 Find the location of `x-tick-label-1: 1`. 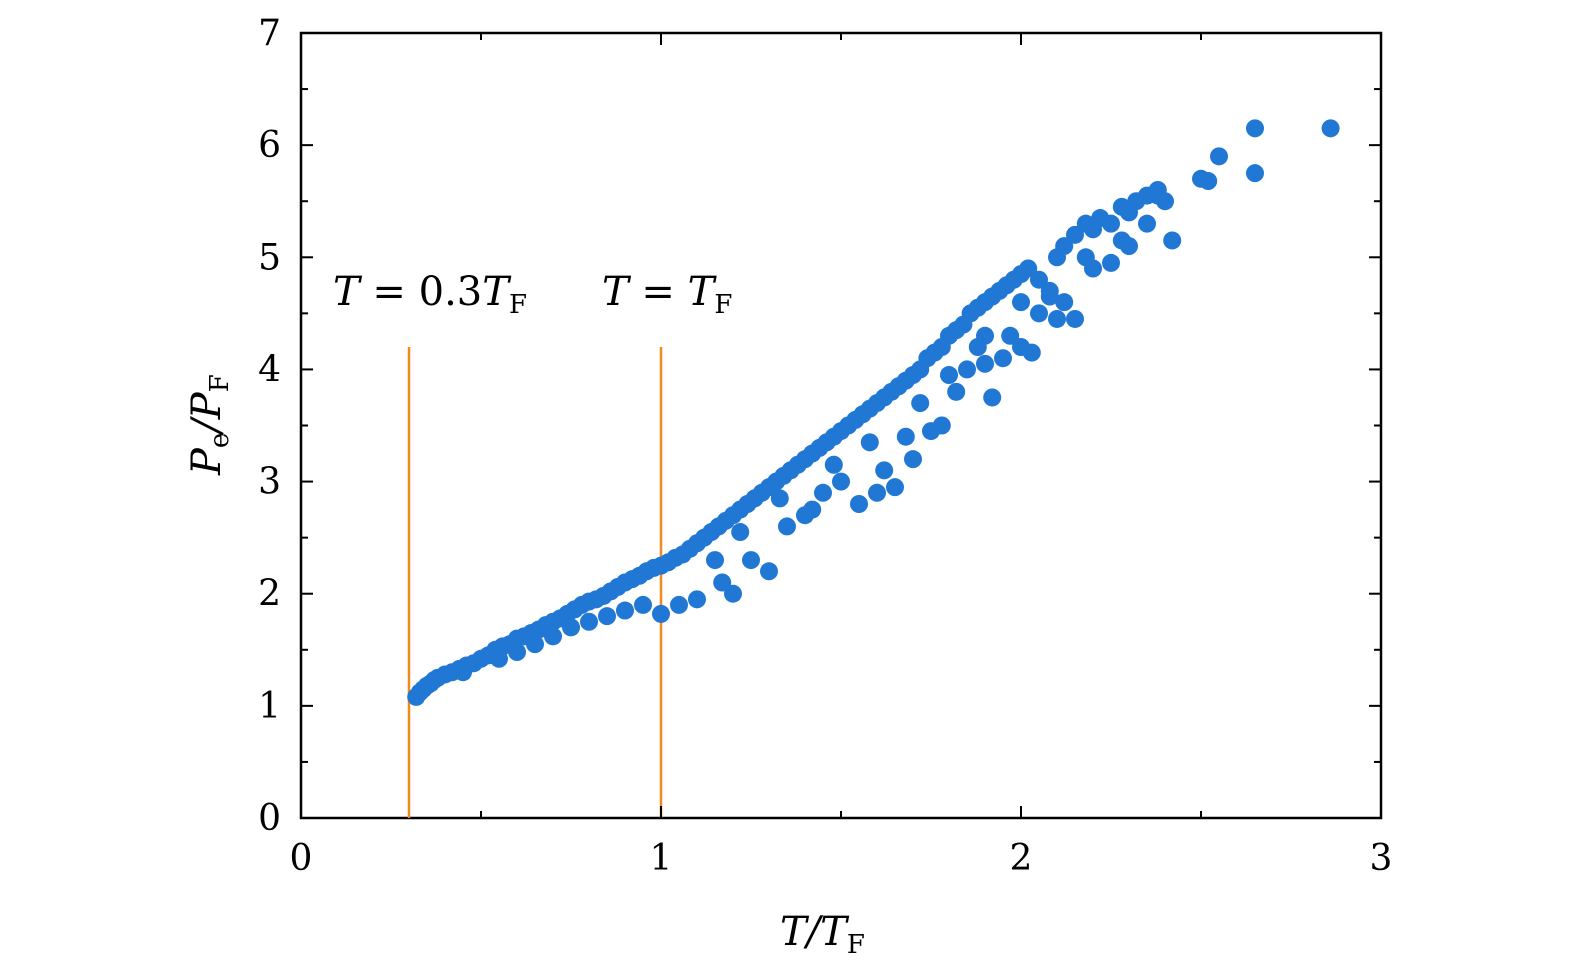

x-tick-label-1: 1 is located at coordinates (661, 858).